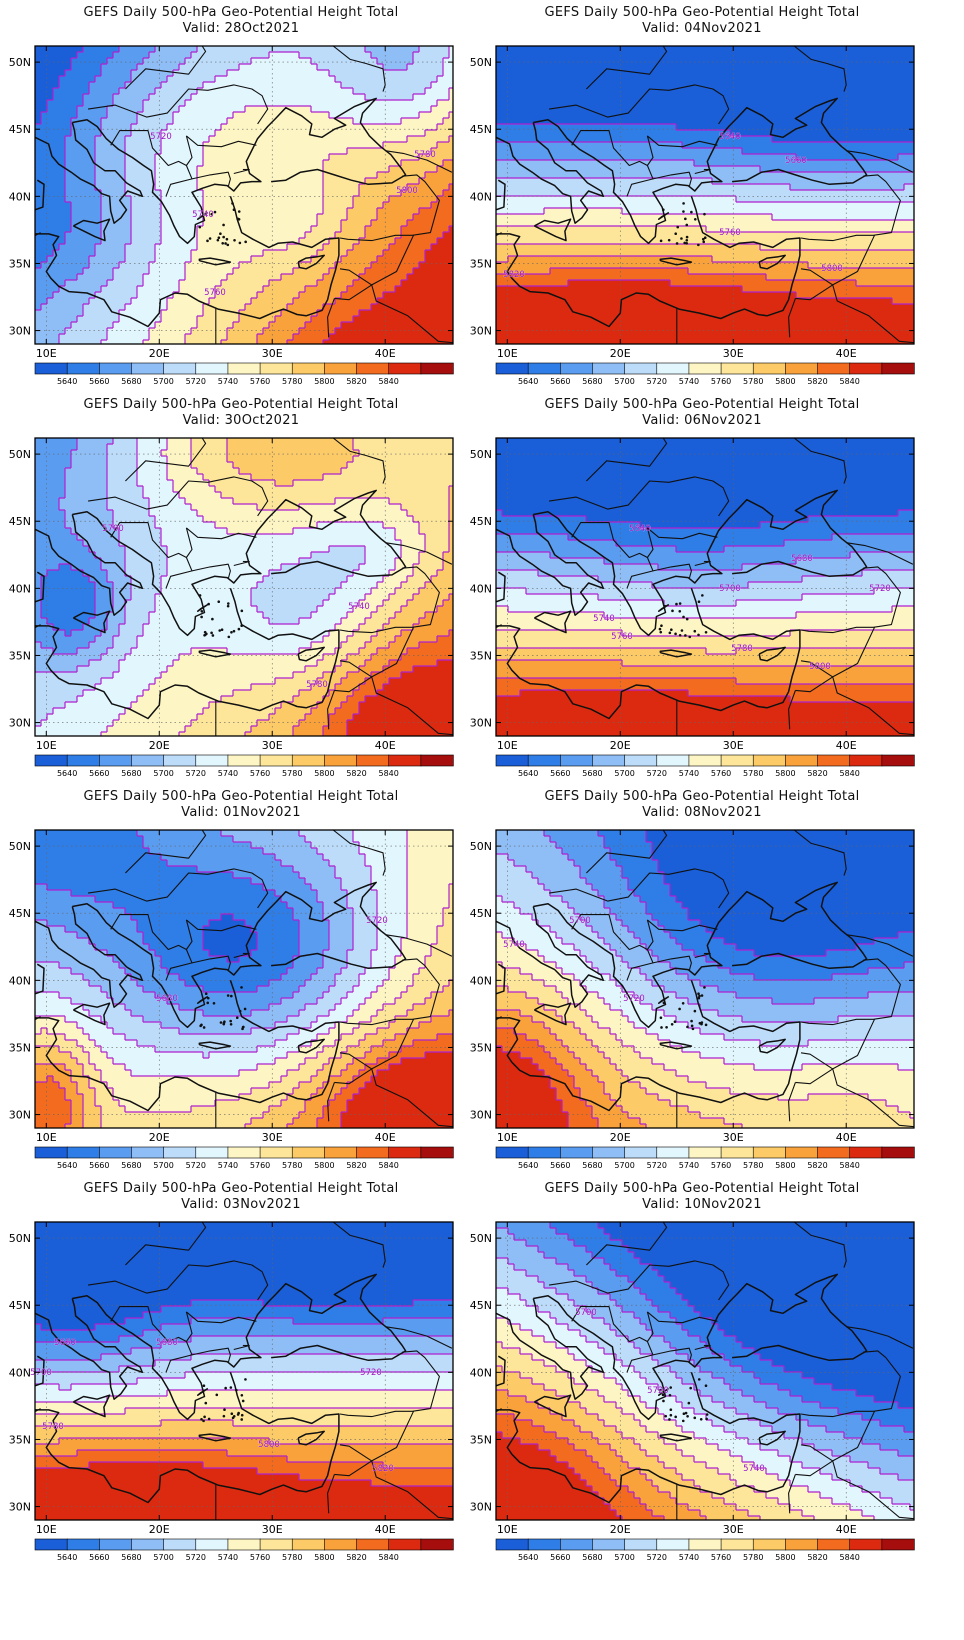 The width and height of the screenshot is (964, 1640). Describe the element at coordinates (241, 28) in the screenshot. I see `panel-valid-date: Valid: 28Oct2021` at that location.